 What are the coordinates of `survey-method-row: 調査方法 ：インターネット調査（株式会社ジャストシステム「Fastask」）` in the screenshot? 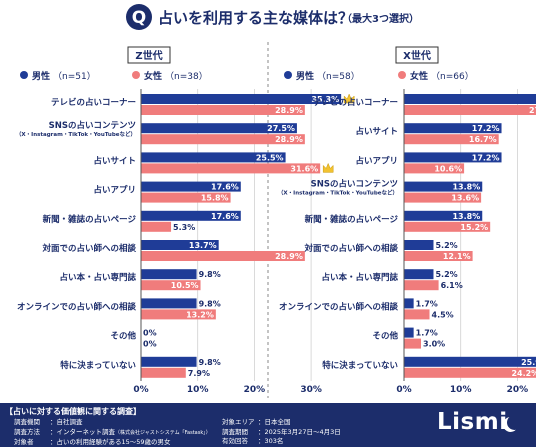 It's located at (112, 433).